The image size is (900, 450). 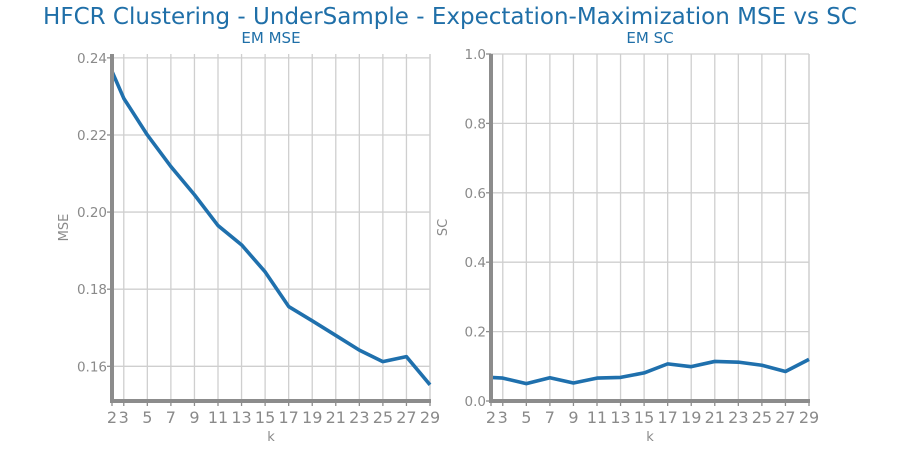 I want to click on mse-xtick-label-0: 2, so click(x=112, y=417).